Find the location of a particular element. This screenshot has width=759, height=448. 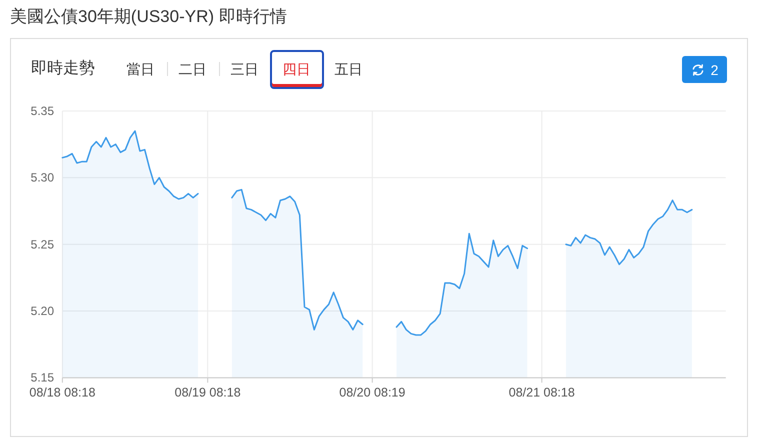

text: 2 is located at coordinates (714, 70).